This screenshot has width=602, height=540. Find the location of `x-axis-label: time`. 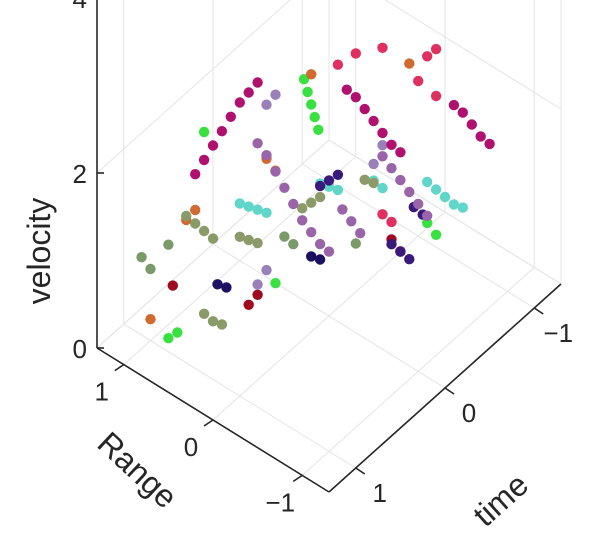

x-axis-label: time is located at coordinates (500, 499).